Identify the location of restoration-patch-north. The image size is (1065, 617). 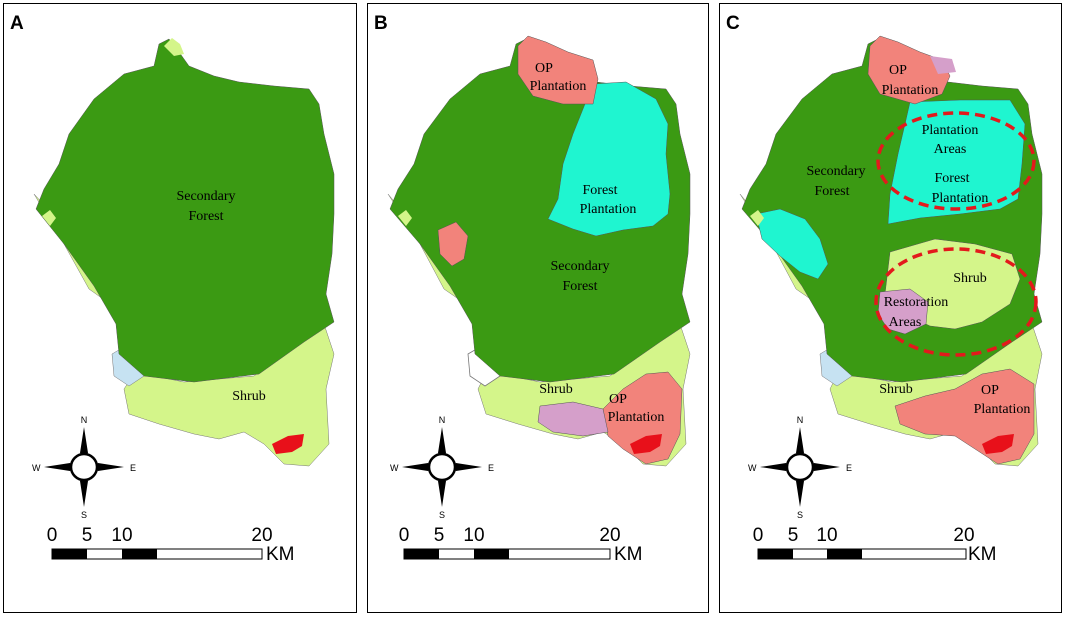
(943, 65).